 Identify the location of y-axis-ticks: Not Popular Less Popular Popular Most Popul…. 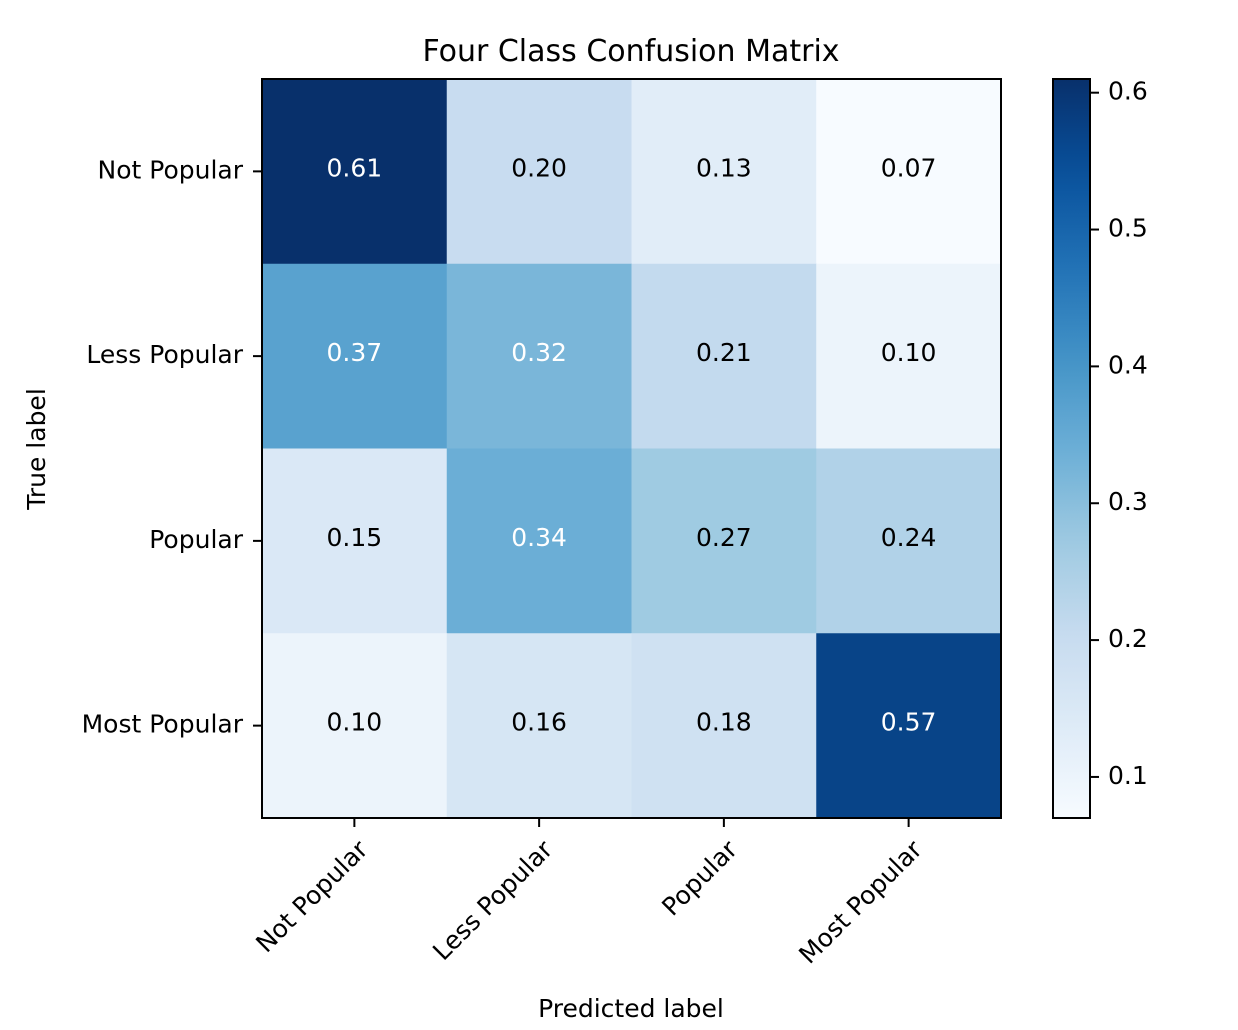
(172, 447).